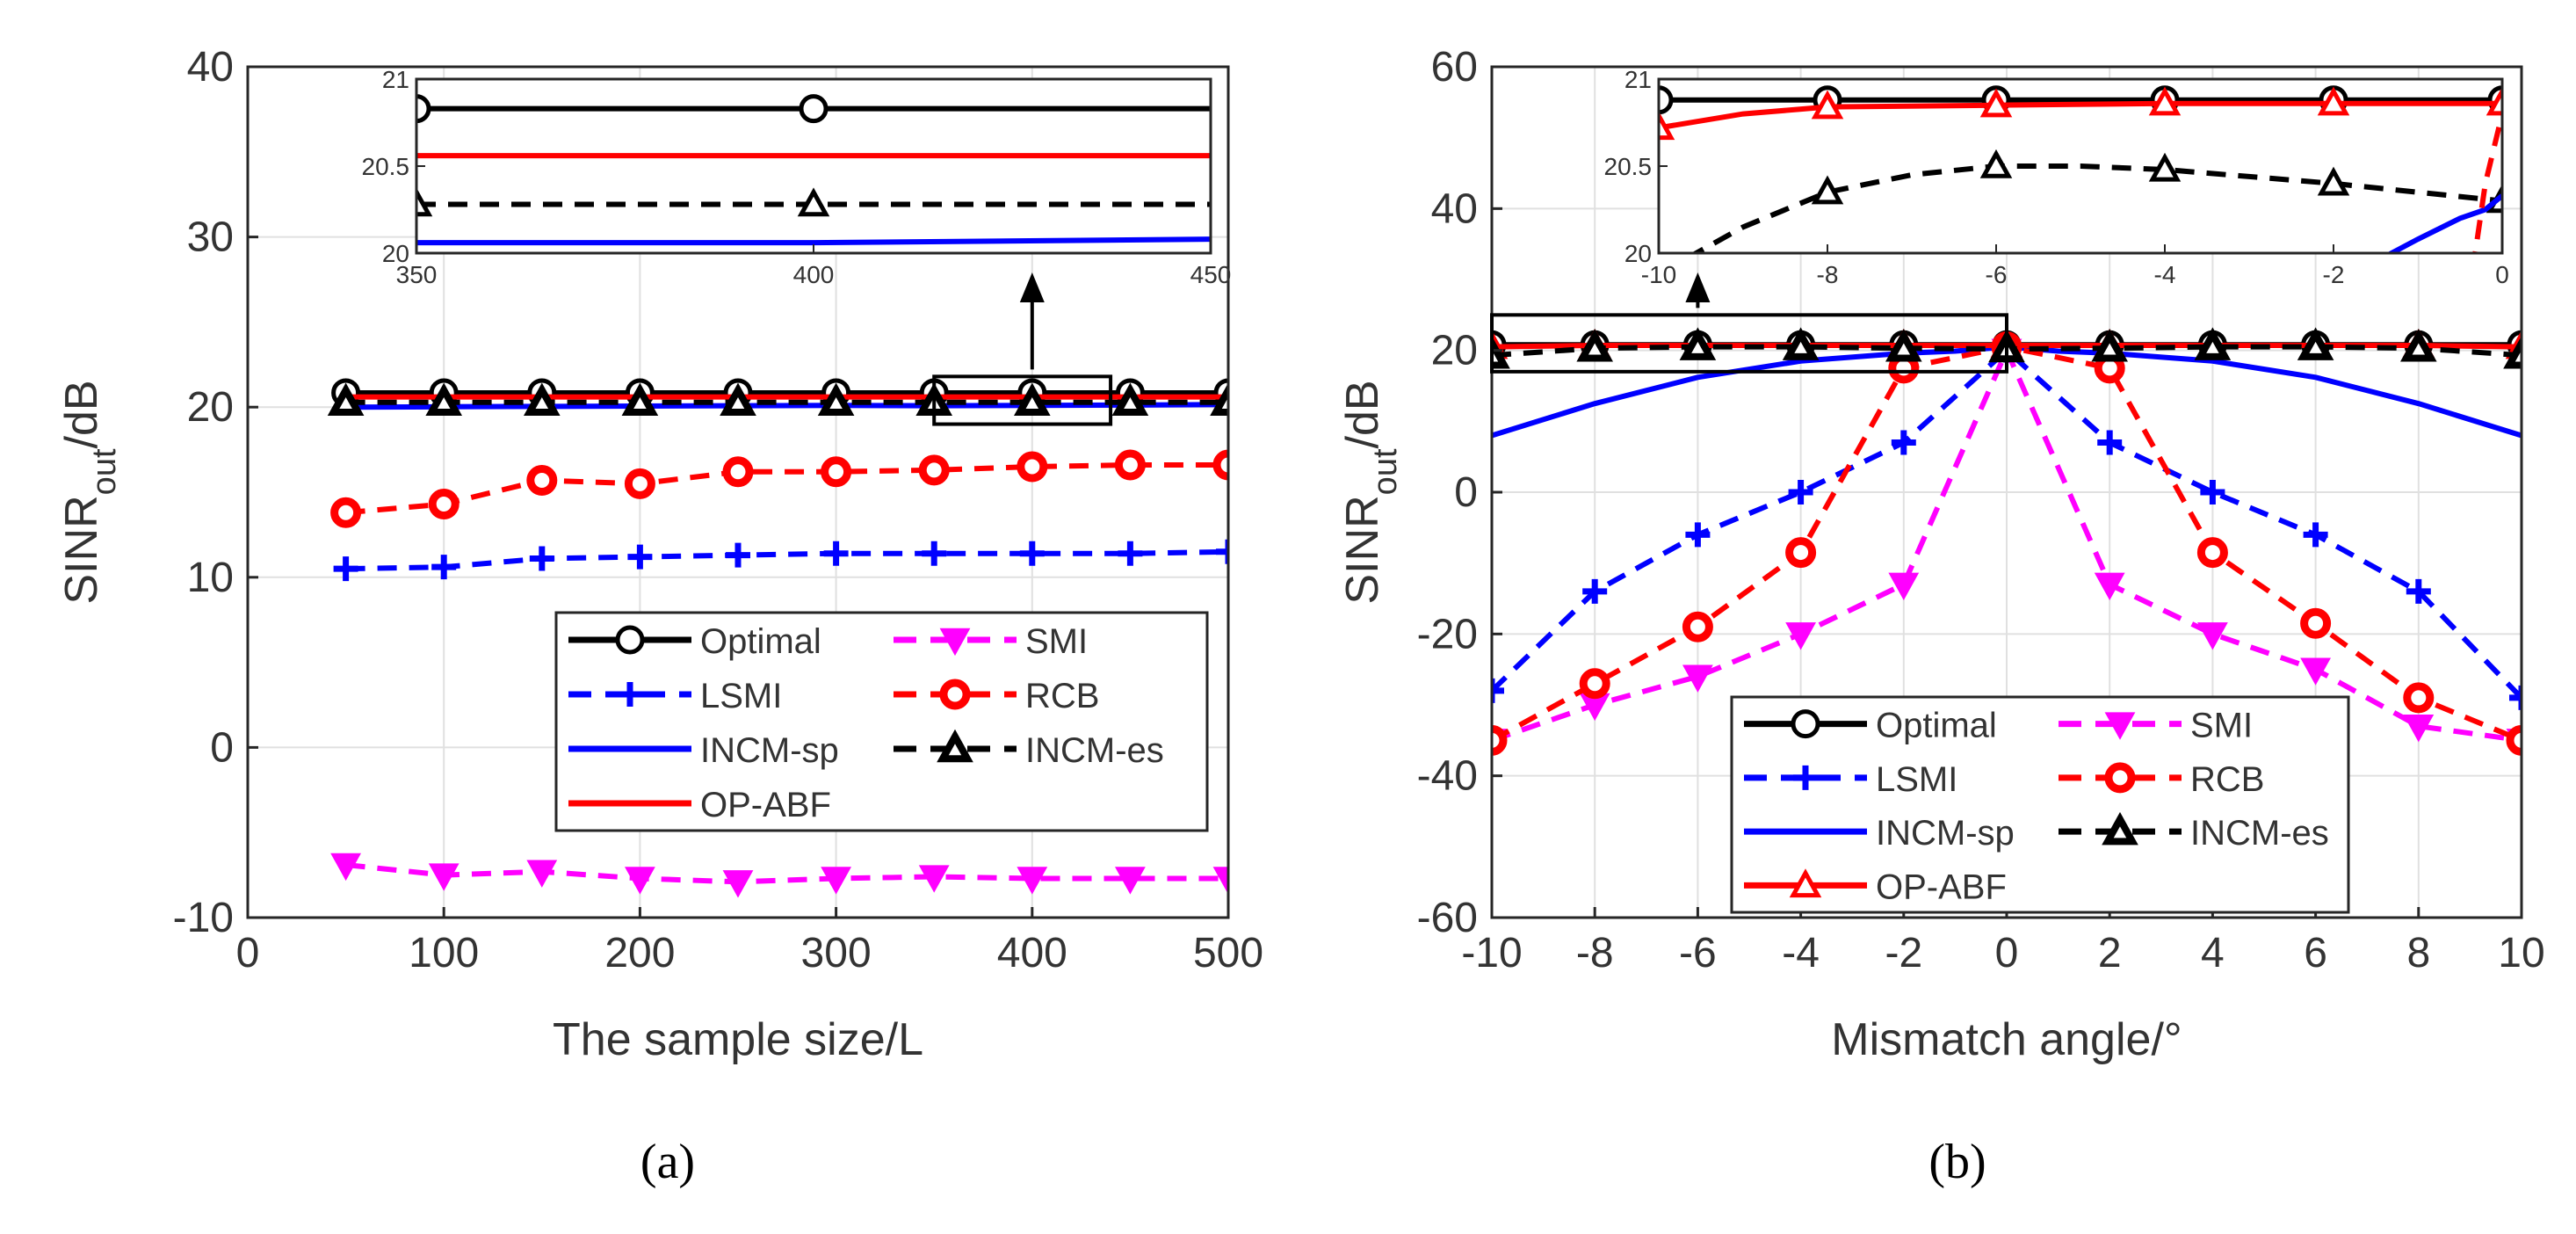 Image resolution: width=2576 pixels, height=1234 pixels. I want to click on series-line-smi, so click(786, 873).